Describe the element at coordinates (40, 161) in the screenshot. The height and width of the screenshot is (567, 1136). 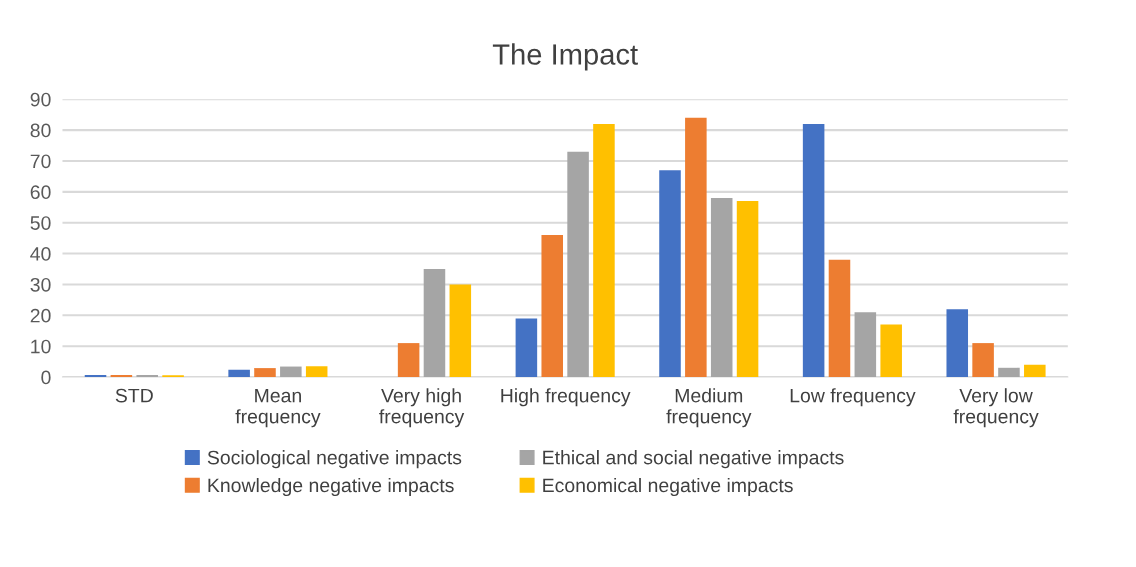
I see `y-tick-label: 70` at that location.